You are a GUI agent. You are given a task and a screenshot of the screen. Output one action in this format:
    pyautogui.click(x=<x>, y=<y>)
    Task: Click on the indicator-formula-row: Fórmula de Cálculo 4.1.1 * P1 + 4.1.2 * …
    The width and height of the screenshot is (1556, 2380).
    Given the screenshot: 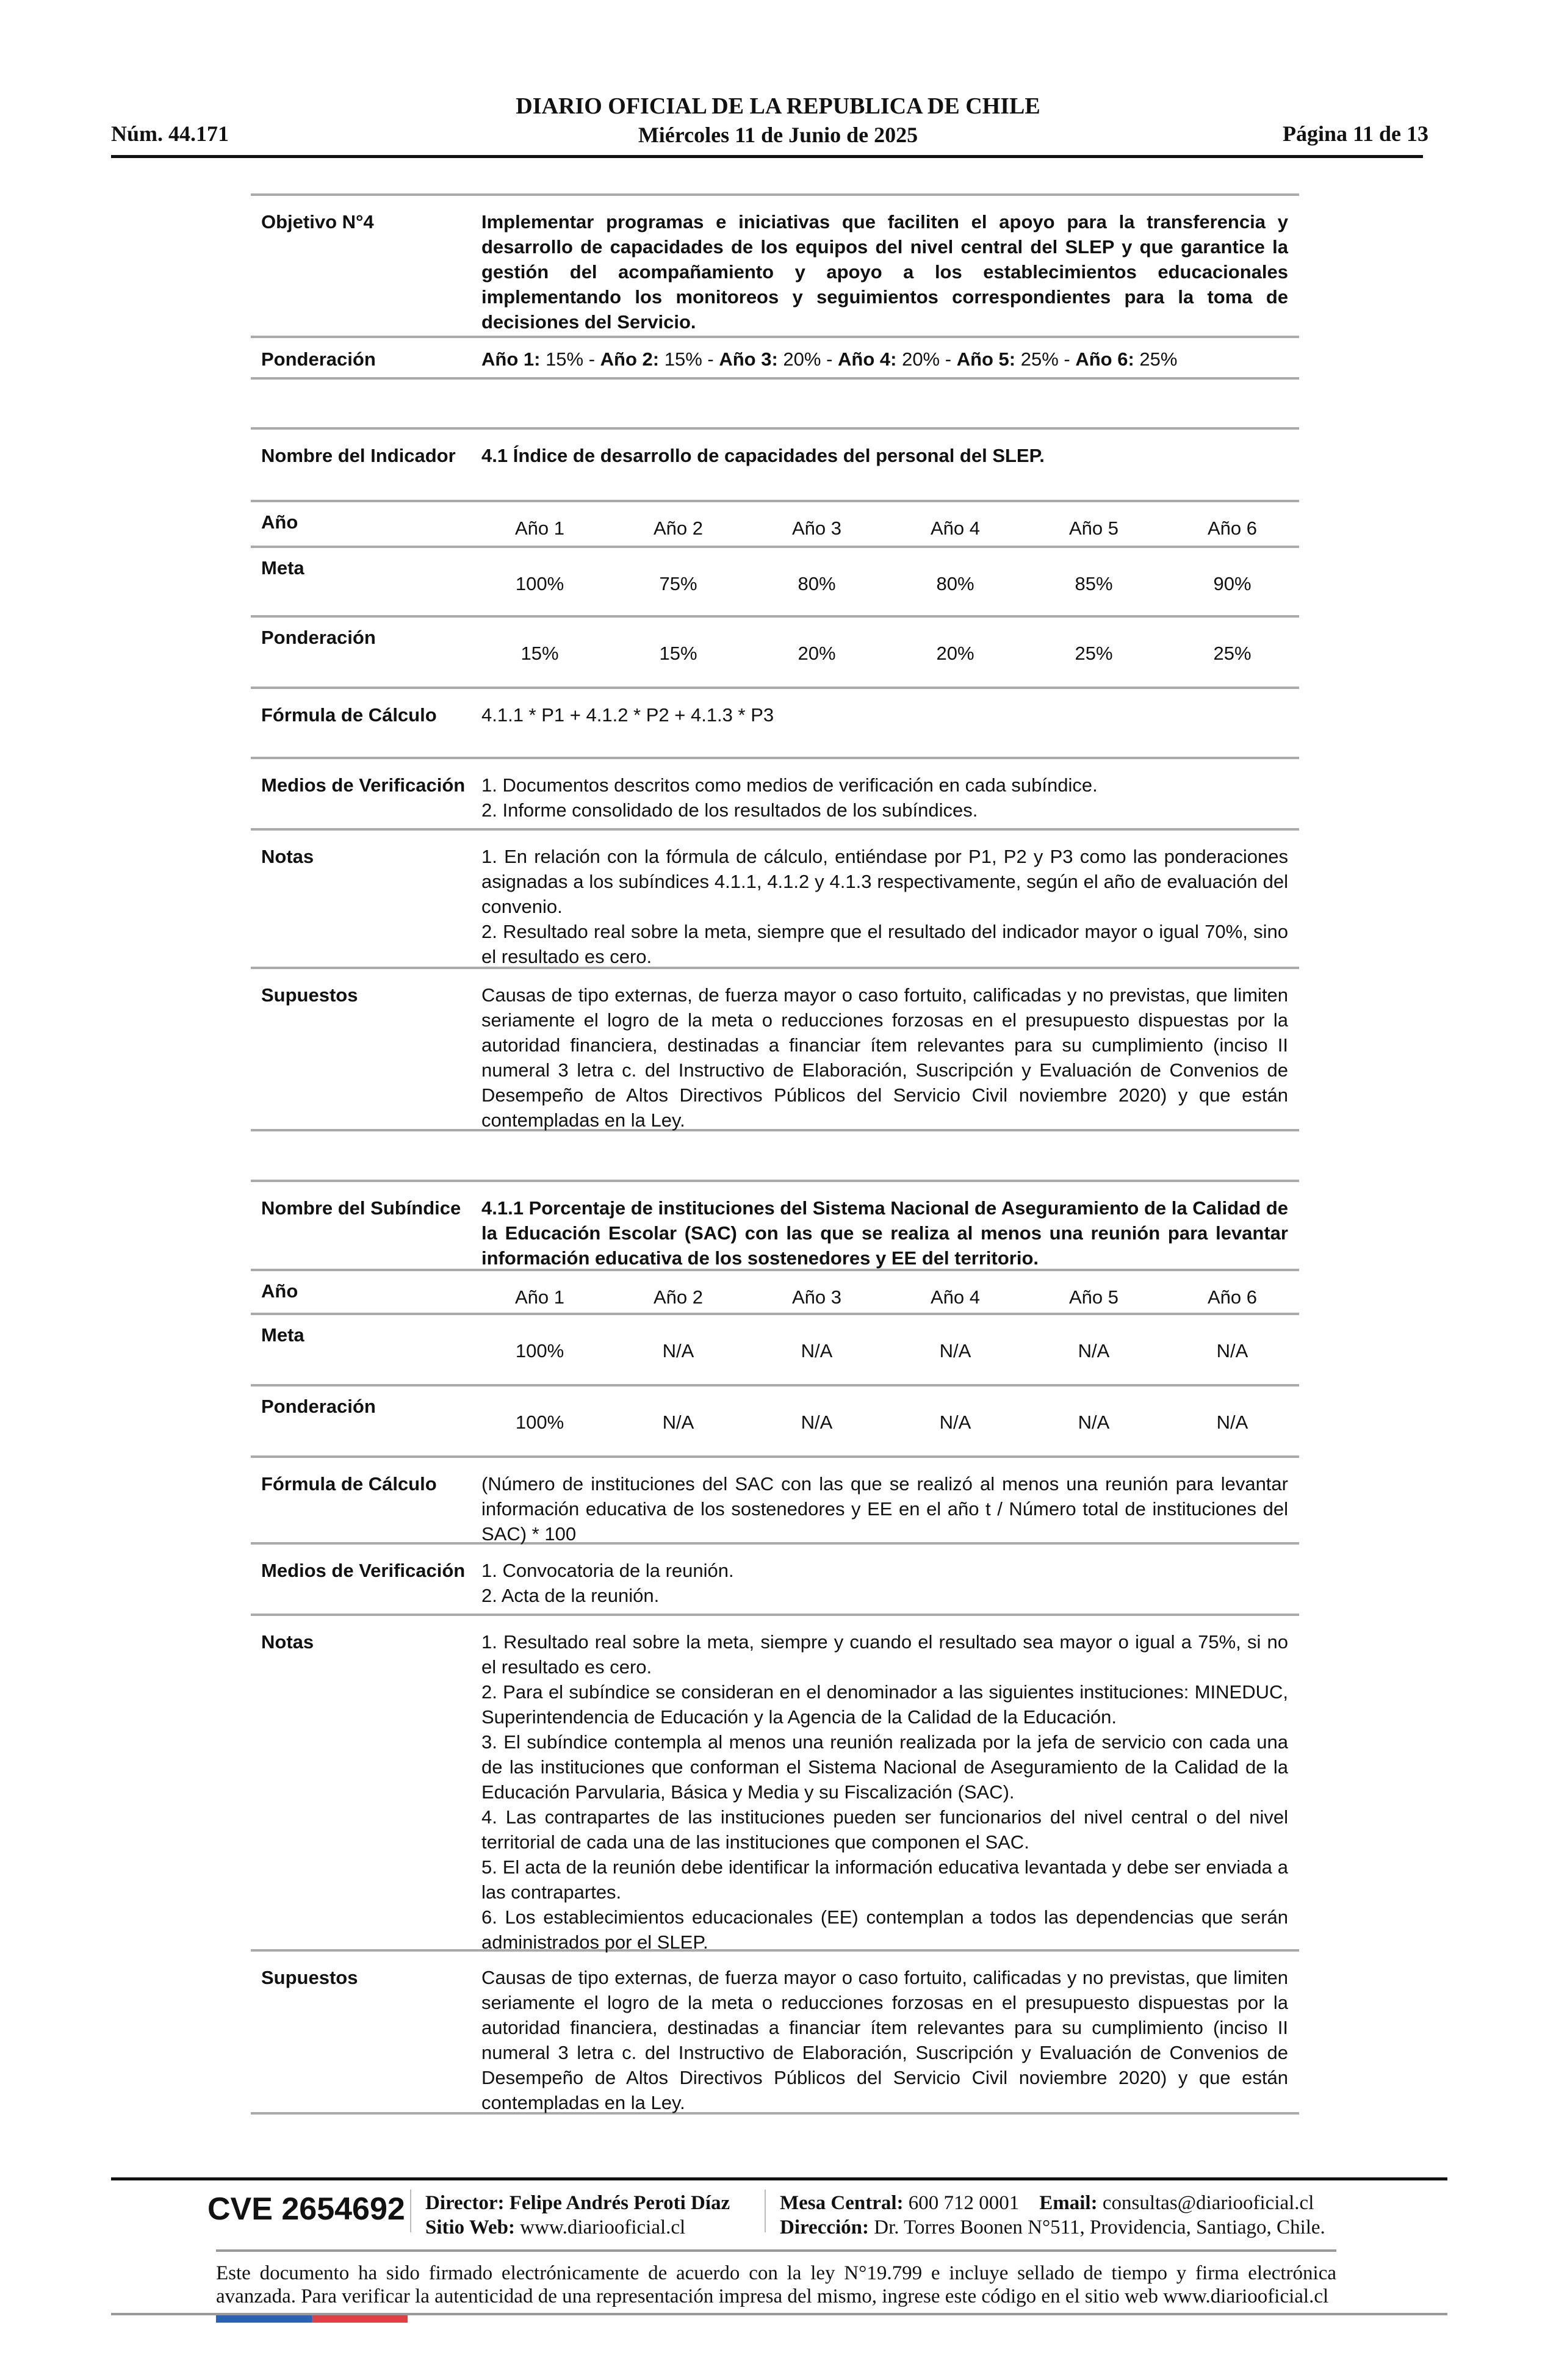 What is the action you would take?
    pyautogui.click(x=775, y=724)
    